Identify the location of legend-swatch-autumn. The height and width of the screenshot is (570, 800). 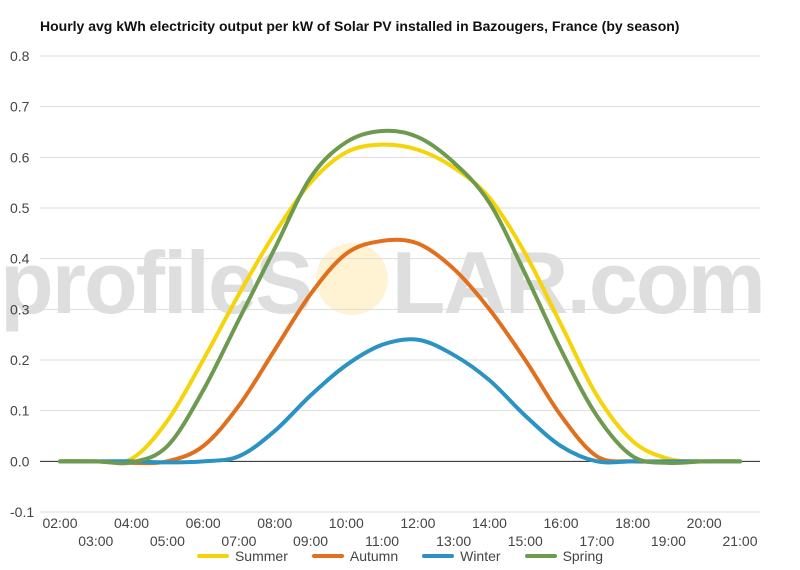
(327, 556).